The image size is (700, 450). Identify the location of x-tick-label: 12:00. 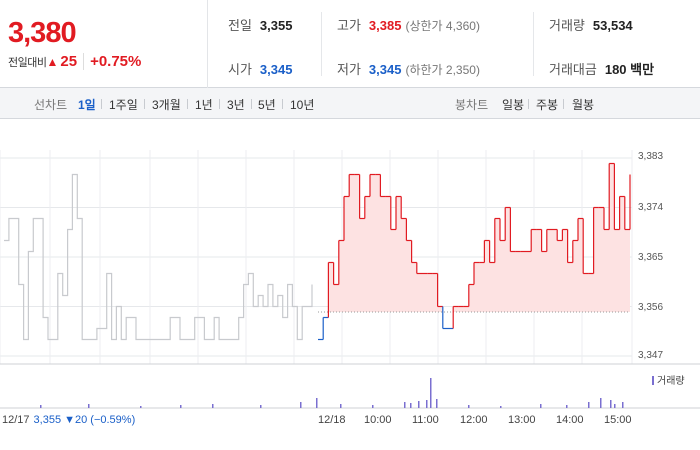
(474, 420).